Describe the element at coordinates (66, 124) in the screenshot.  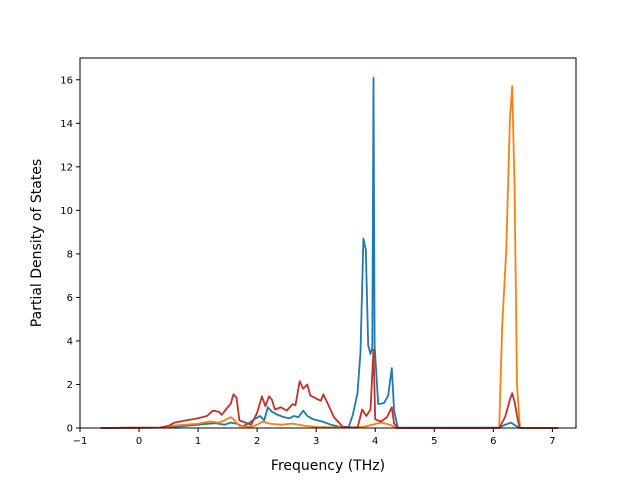
I see `y-tick-label: 14` at that location.